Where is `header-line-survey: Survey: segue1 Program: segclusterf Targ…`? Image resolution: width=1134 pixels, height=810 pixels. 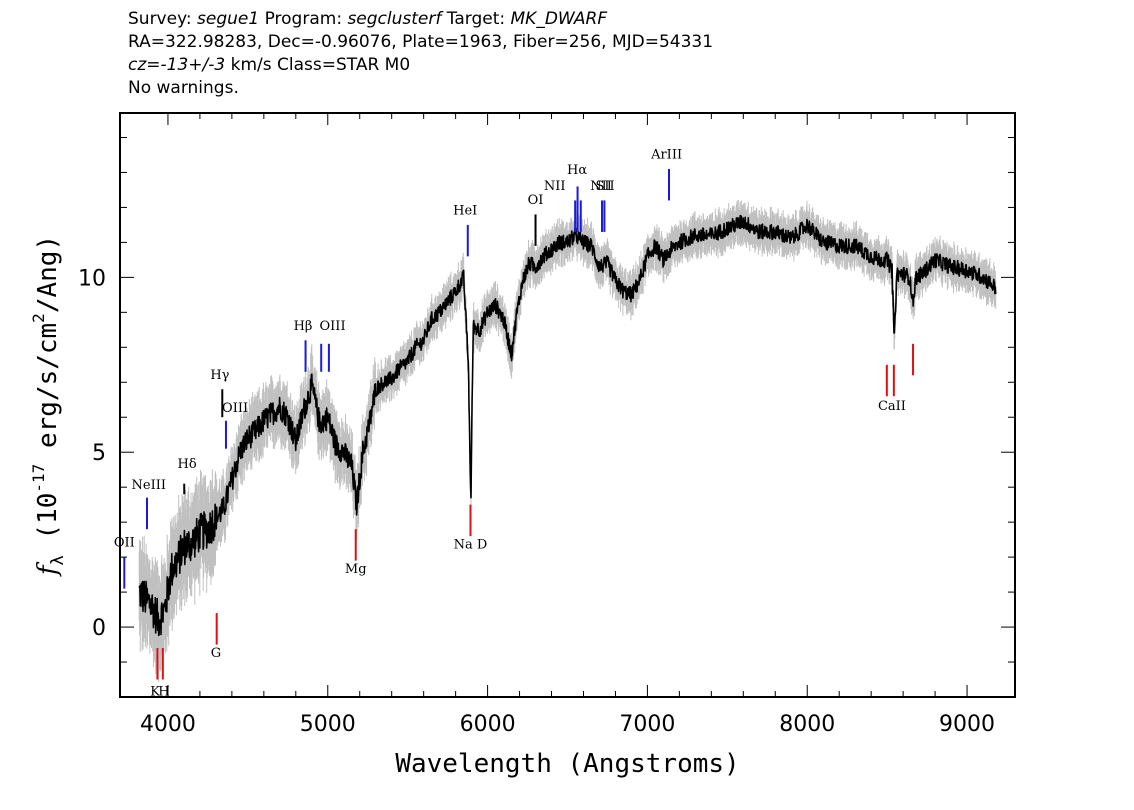 header-line-survey: Survey: segue1 Program: segclusterf Targ… is located at coordinates (368, 19).